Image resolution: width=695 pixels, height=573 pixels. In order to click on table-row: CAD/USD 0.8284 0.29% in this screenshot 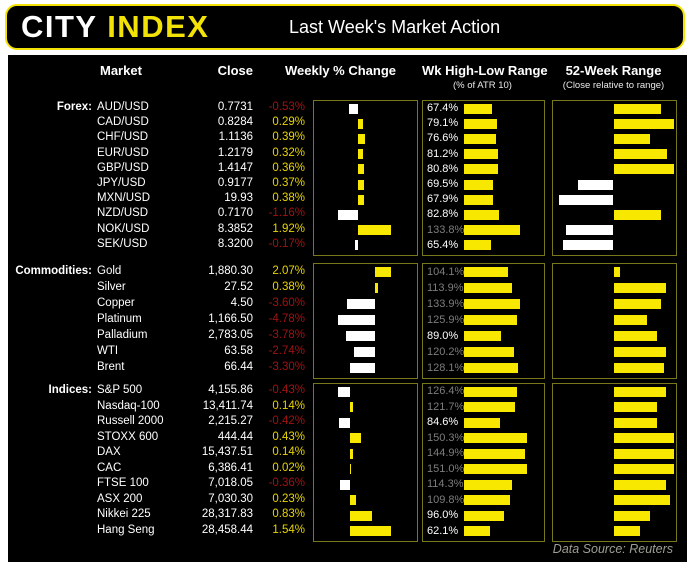, I will do `click(163, 122)`.